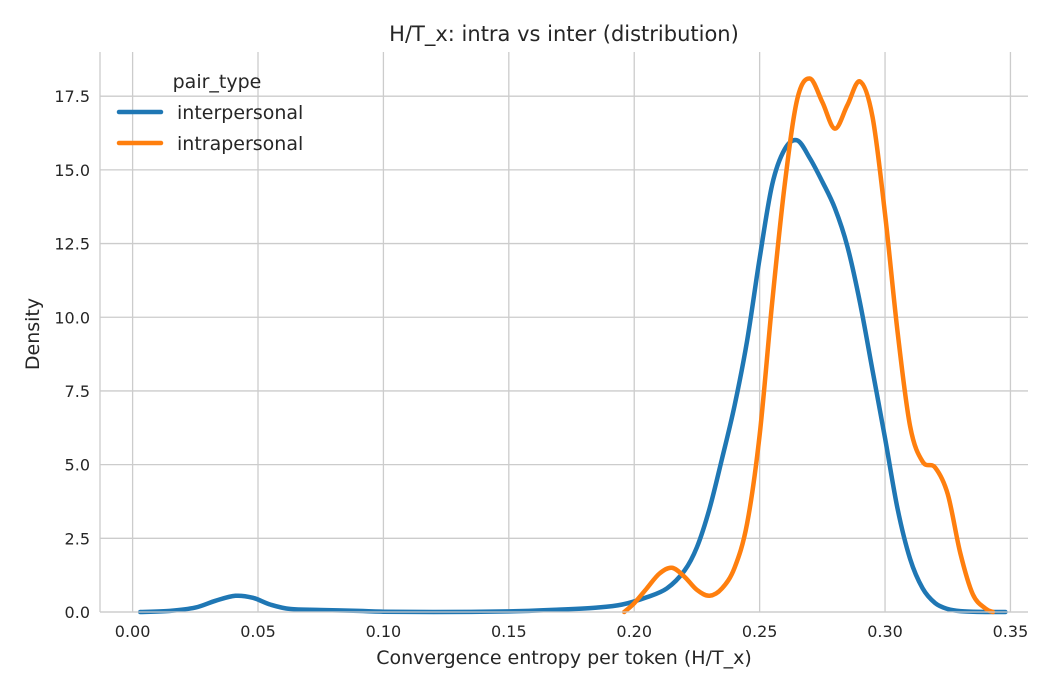 The height and width of the screenshot is (690, 1050). I want to click on y-tick-label: 12.5, so click(72, 244).